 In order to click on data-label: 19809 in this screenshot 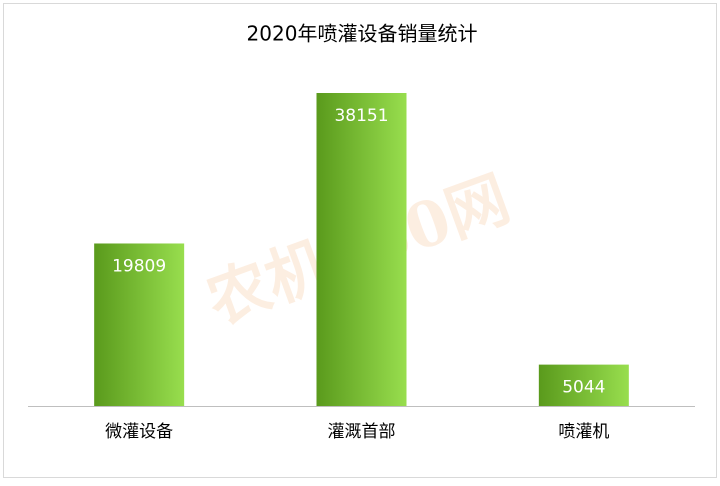, I will do `click(139, 266)`.